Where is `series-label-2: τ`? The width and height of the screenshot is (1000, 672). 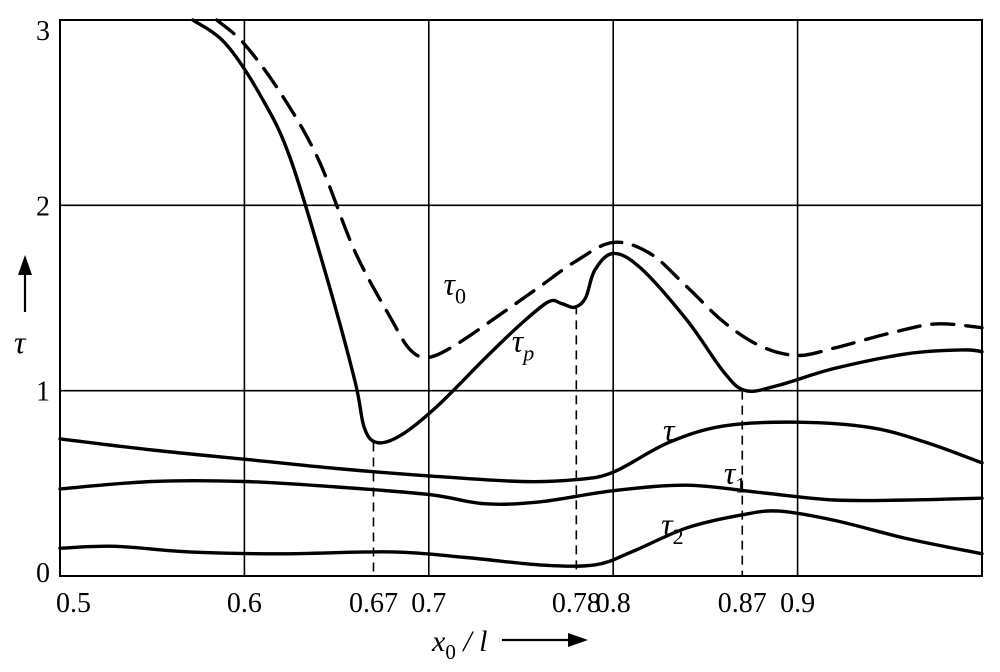 series-label-2: τ is located at coordinates (669, 430).